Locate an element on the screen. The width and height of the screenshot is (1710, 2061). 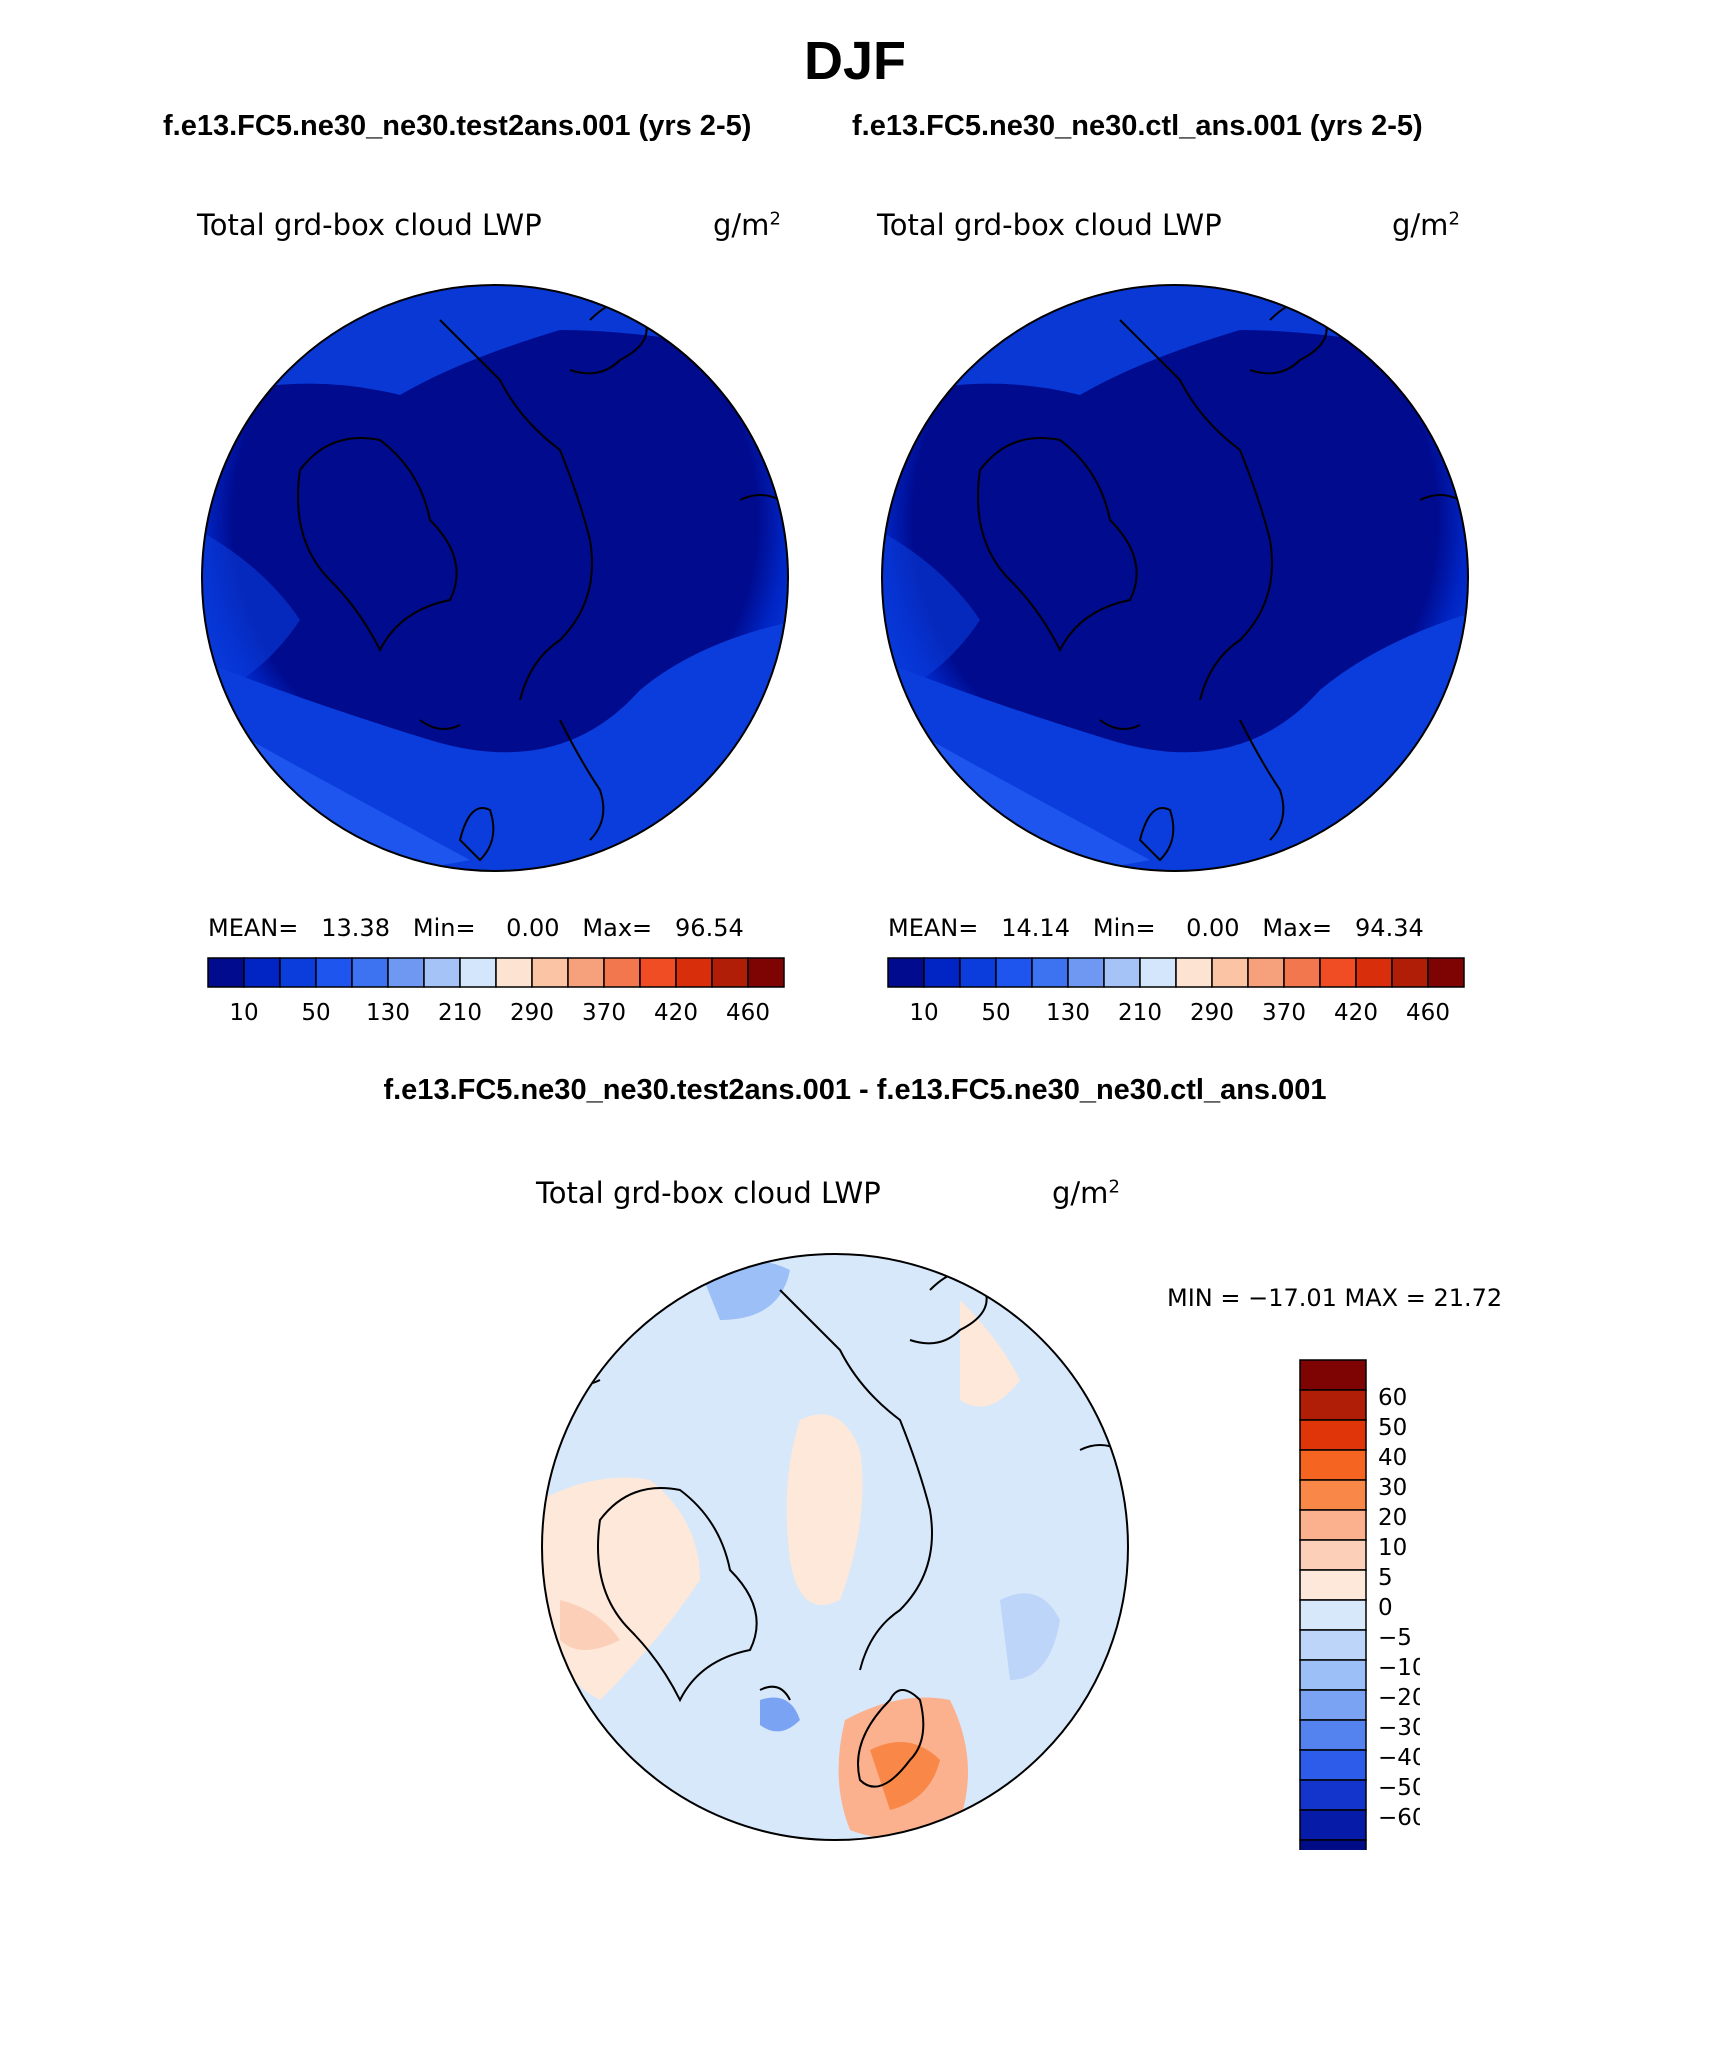
difference-colorbar-label-0: 60 is located at coordinates (1392, 1398).